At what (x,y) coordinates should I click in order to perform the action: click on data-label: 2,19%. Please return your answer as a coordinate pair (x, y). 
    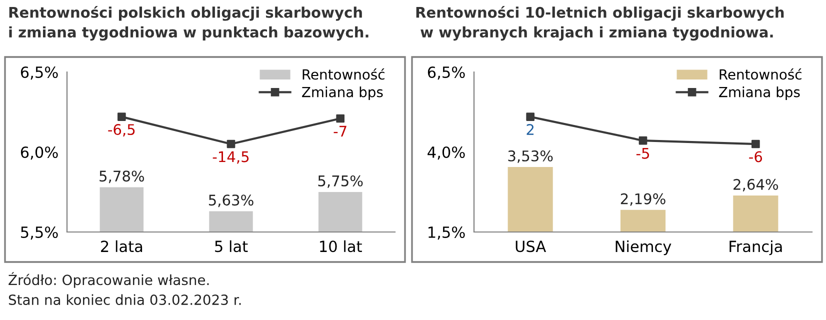
    Looking at the image, I should click on (643, 199).